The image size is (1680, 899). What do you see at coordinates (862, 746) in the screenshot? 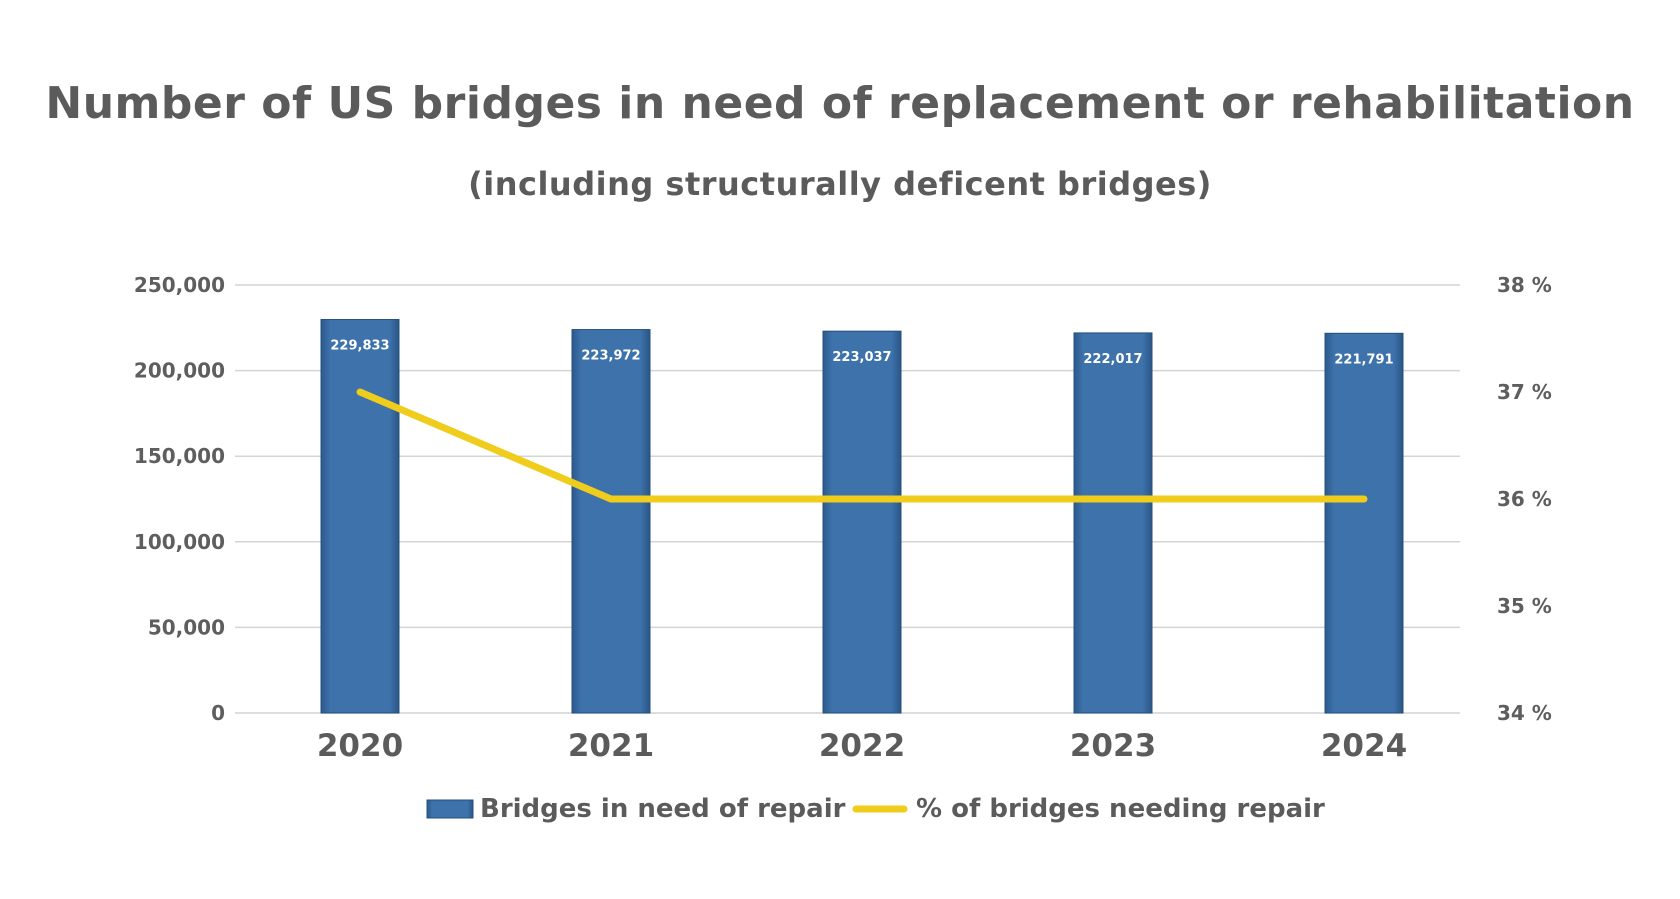
I see `x-tick-label: 2022` at bounding box center [862, 746].